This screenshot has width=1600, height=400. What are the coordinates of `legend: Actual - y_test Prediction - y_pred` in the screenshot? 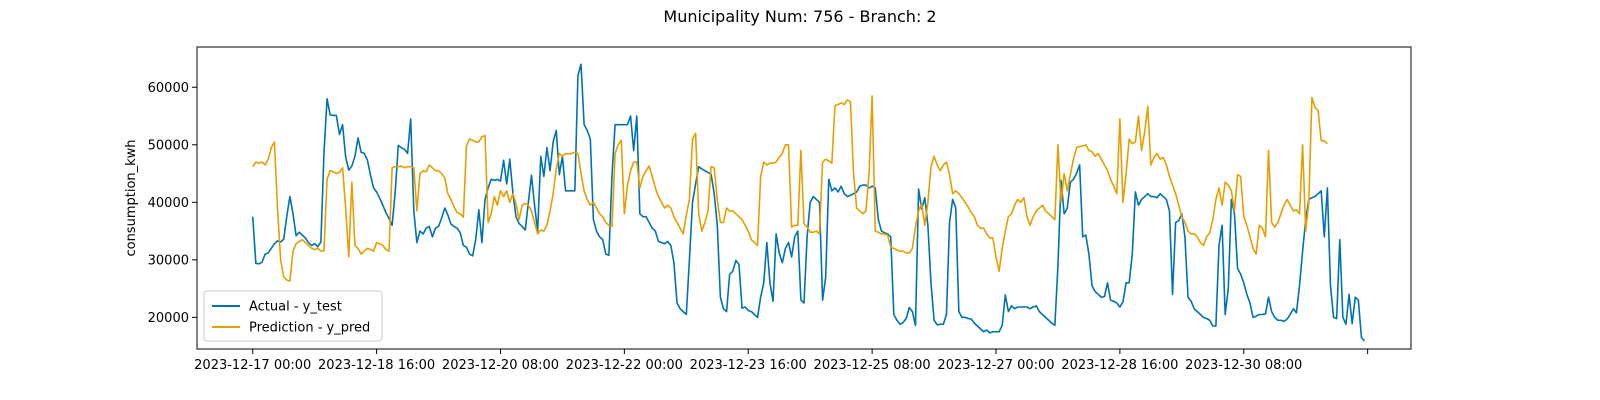 It's located at (293, 316).